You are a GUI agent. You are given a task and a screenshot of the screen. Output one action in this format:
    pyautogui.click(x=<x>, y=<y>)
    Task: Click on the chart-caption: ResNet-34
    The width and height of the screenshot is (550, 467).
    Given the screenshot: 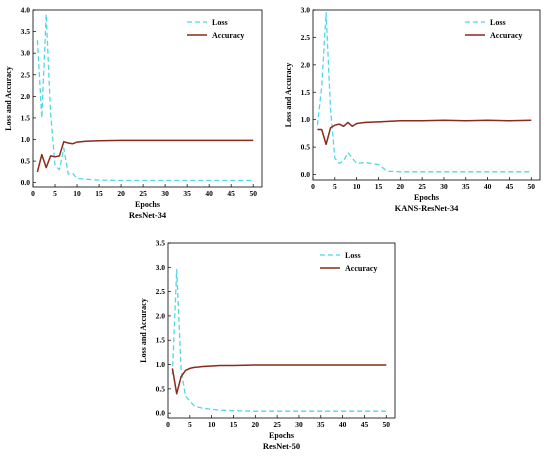 What is the action you would take?
    pyautogui.click(x=148, y=215)
    